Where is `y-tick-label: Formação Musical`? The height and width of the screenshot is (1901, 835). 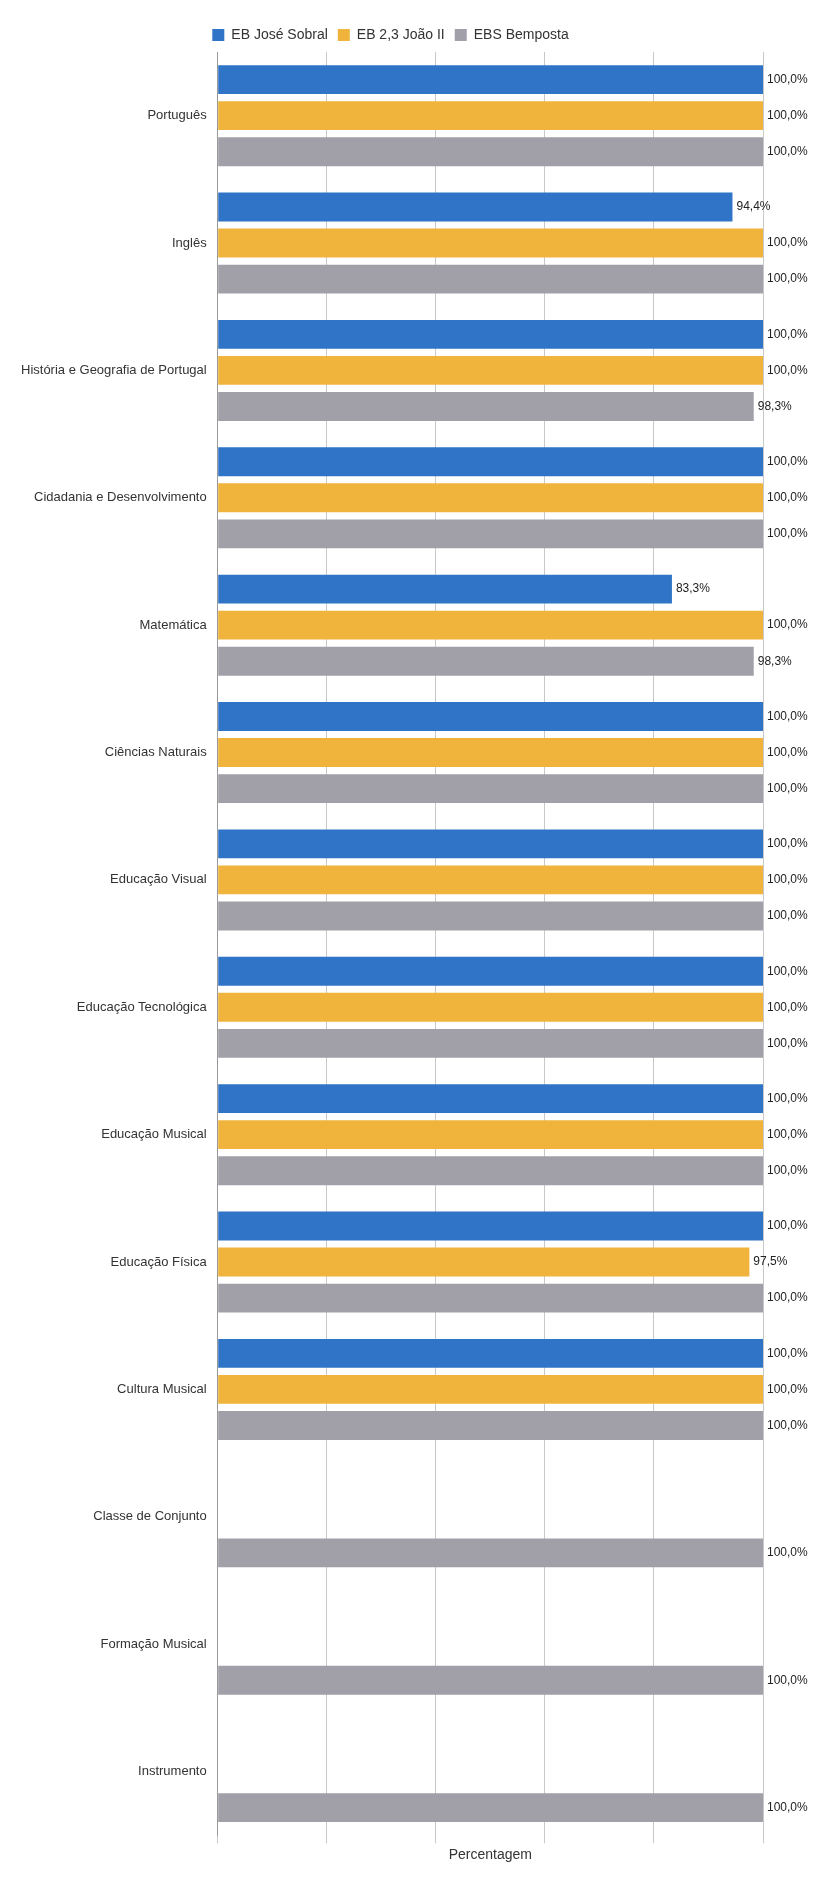
y-tick-label: Formação Musical is located at coordinates (153, 1643).